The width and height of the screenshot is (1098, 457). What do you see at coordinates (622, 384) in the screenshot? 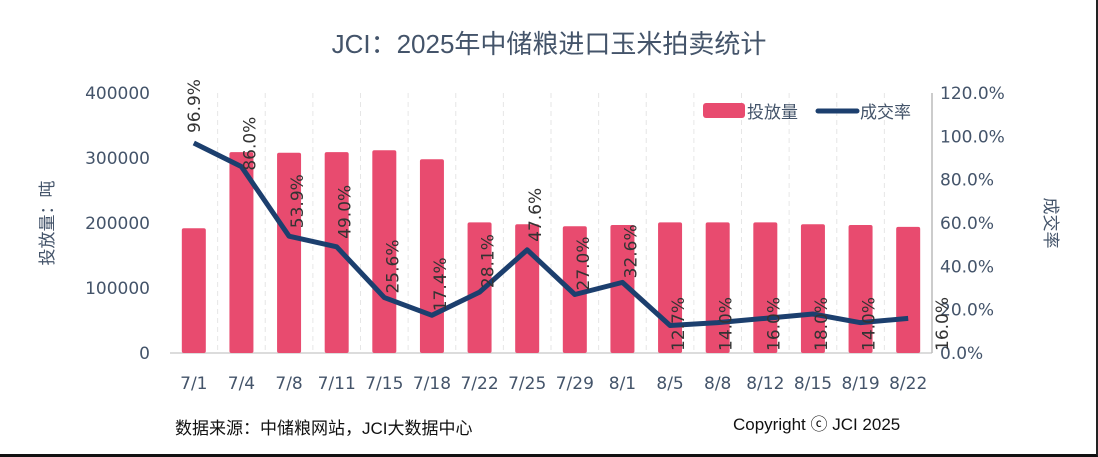
I see `x-tick-label: 8/1` at bounding box center [622, 384].